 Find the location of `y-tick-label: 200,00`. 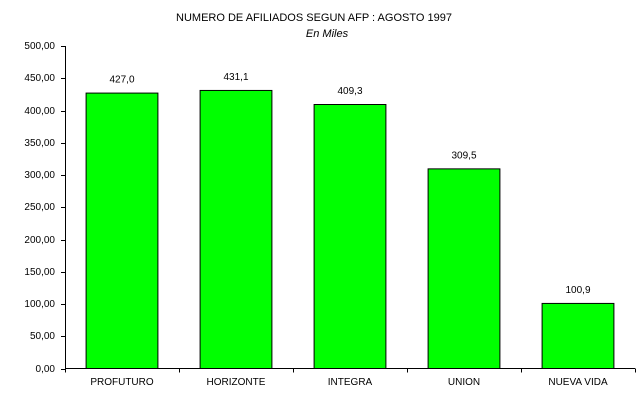

y-tick-label: 200,00 is located at coordinates (39, 240).